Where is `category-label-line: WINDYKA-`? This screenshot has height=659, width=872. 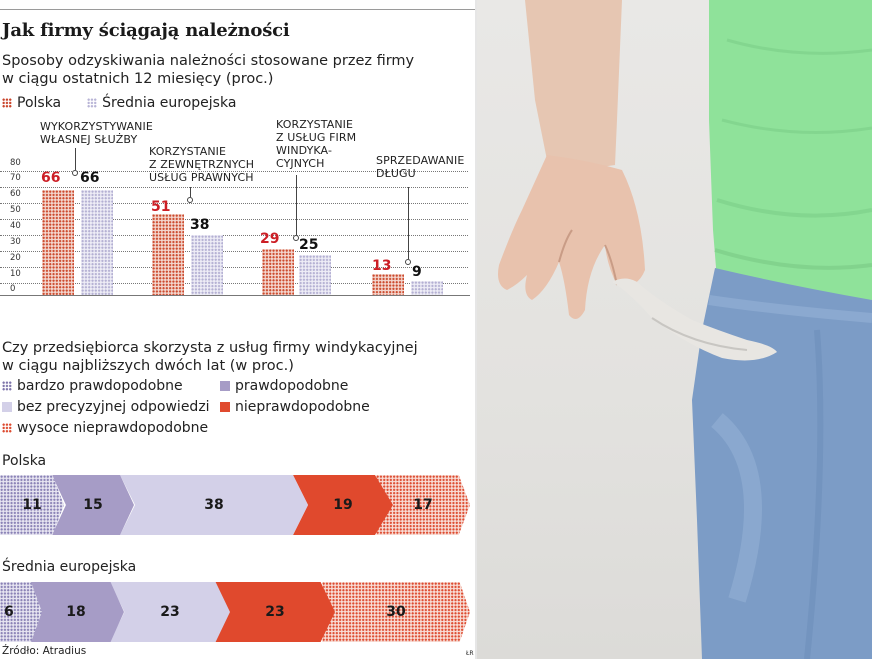
category-label-line: WINDYKA- is located at coordinates (304, 150).